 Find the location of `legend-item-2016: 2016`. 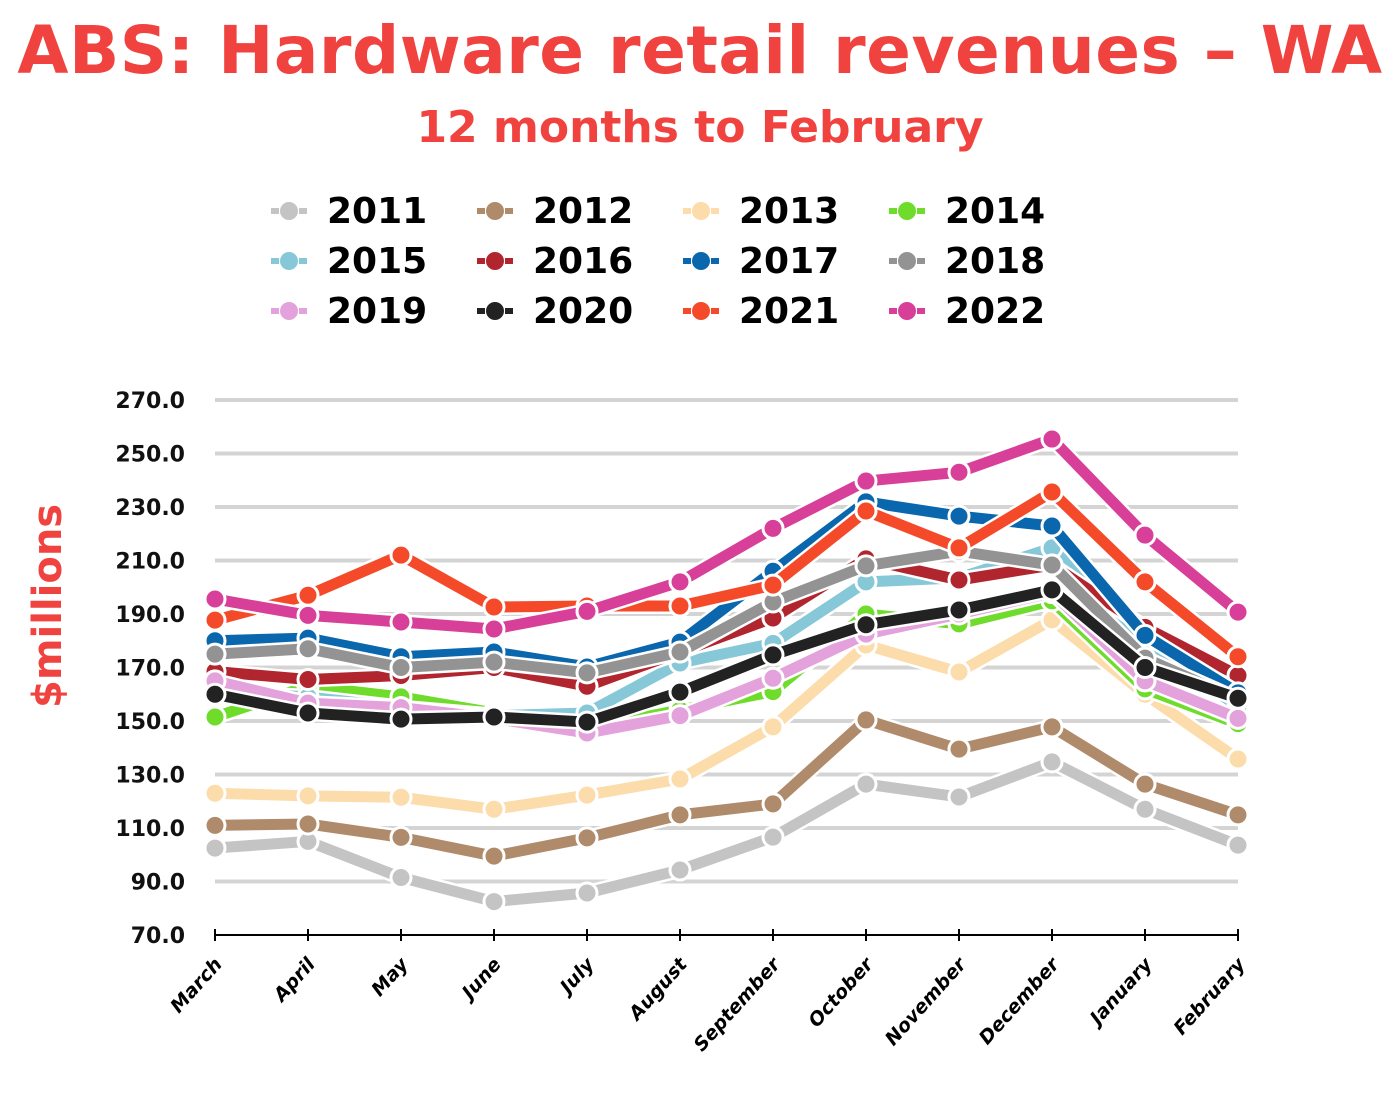

legend-item-2016: 2016 is located at coordinates (574, 261).